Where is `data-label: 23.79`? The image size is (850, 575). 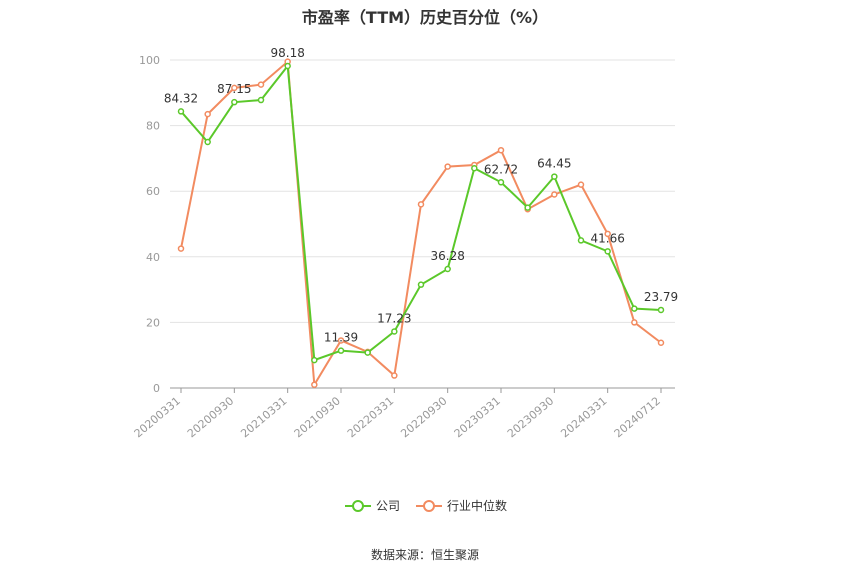
data-label: 23.79 is located at coordinates (661, 297).